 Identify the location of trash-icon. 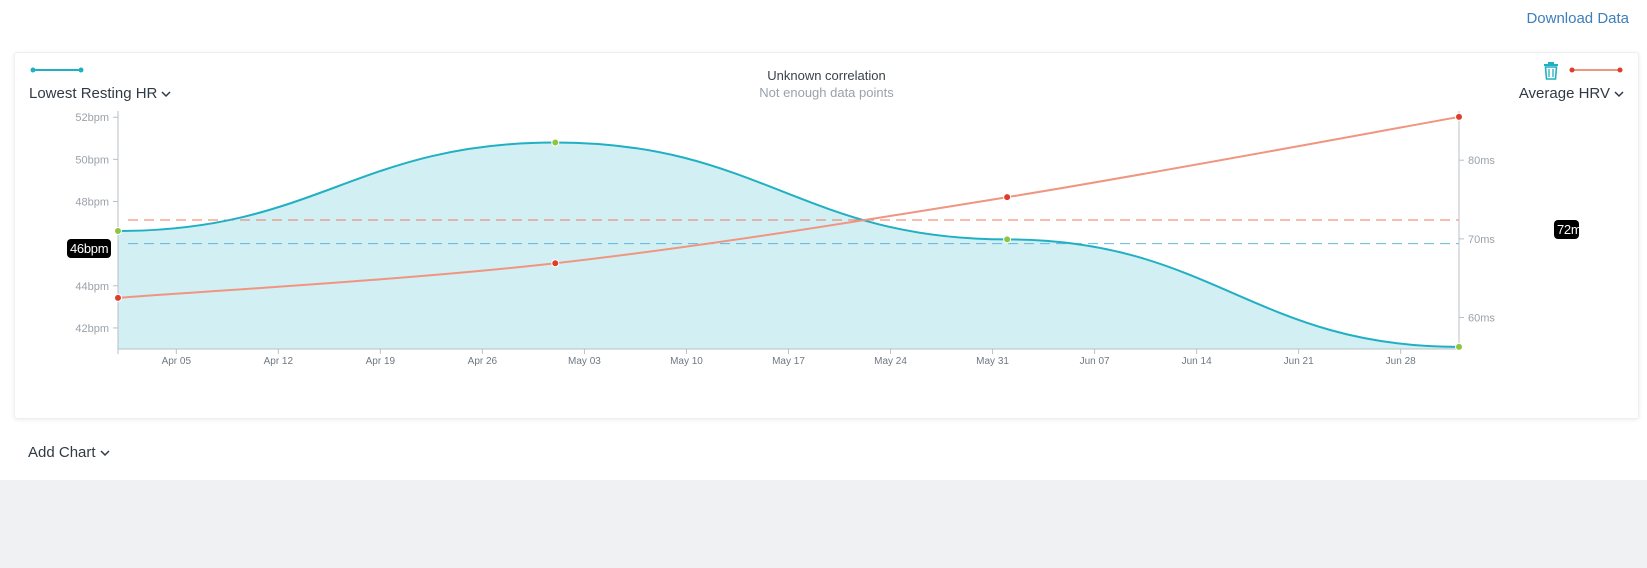
(1551, 71).